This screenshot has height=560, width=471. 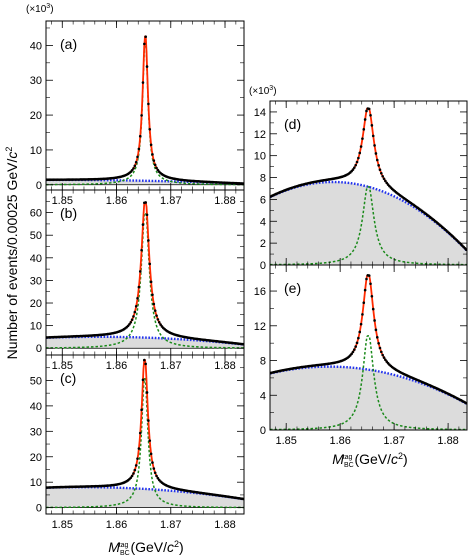 I want to click on y-tick-label: 14, so click(x=260, y=113).